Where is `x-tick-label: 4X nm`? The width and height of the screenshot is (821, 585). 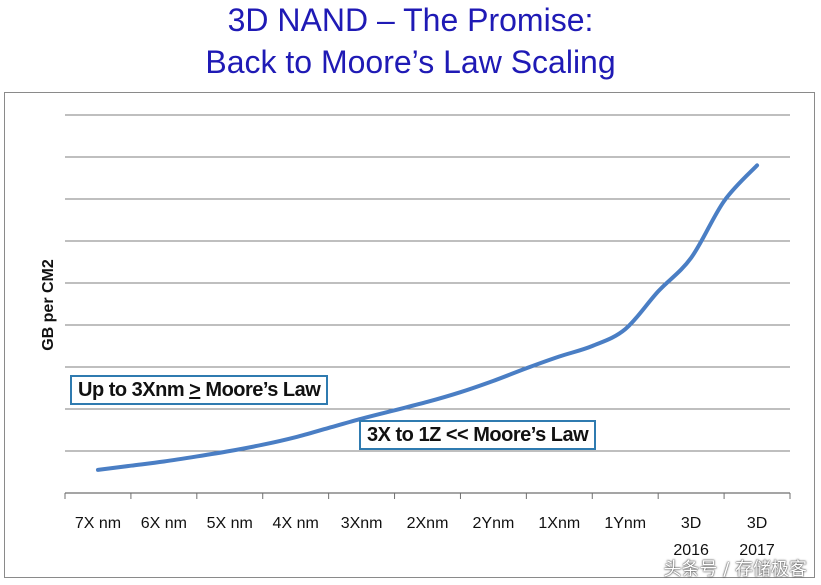
x-tick-label: 4X nm is located at coordinates (296, 523).